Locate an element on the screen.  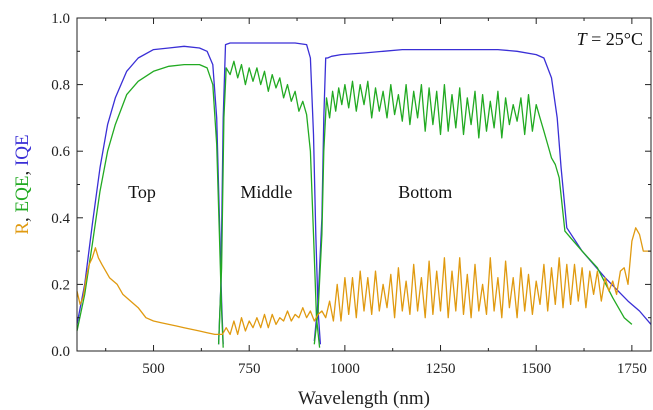
y-axis-title-part: EQE is located at coordinates (22, 194).